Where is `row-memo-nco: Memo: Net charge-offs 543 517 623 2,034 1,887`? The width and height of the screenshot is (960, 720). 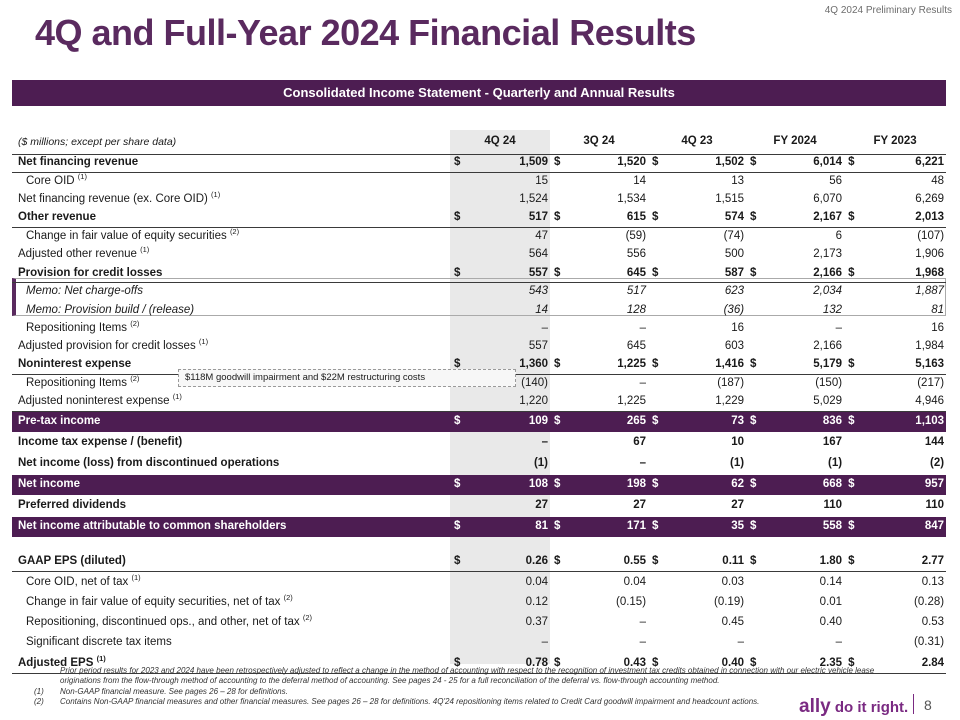 row-memo-nco: Memo: Net charge-offs 543 517 623 2,034 1,887 is located at coordinates (479, 292).